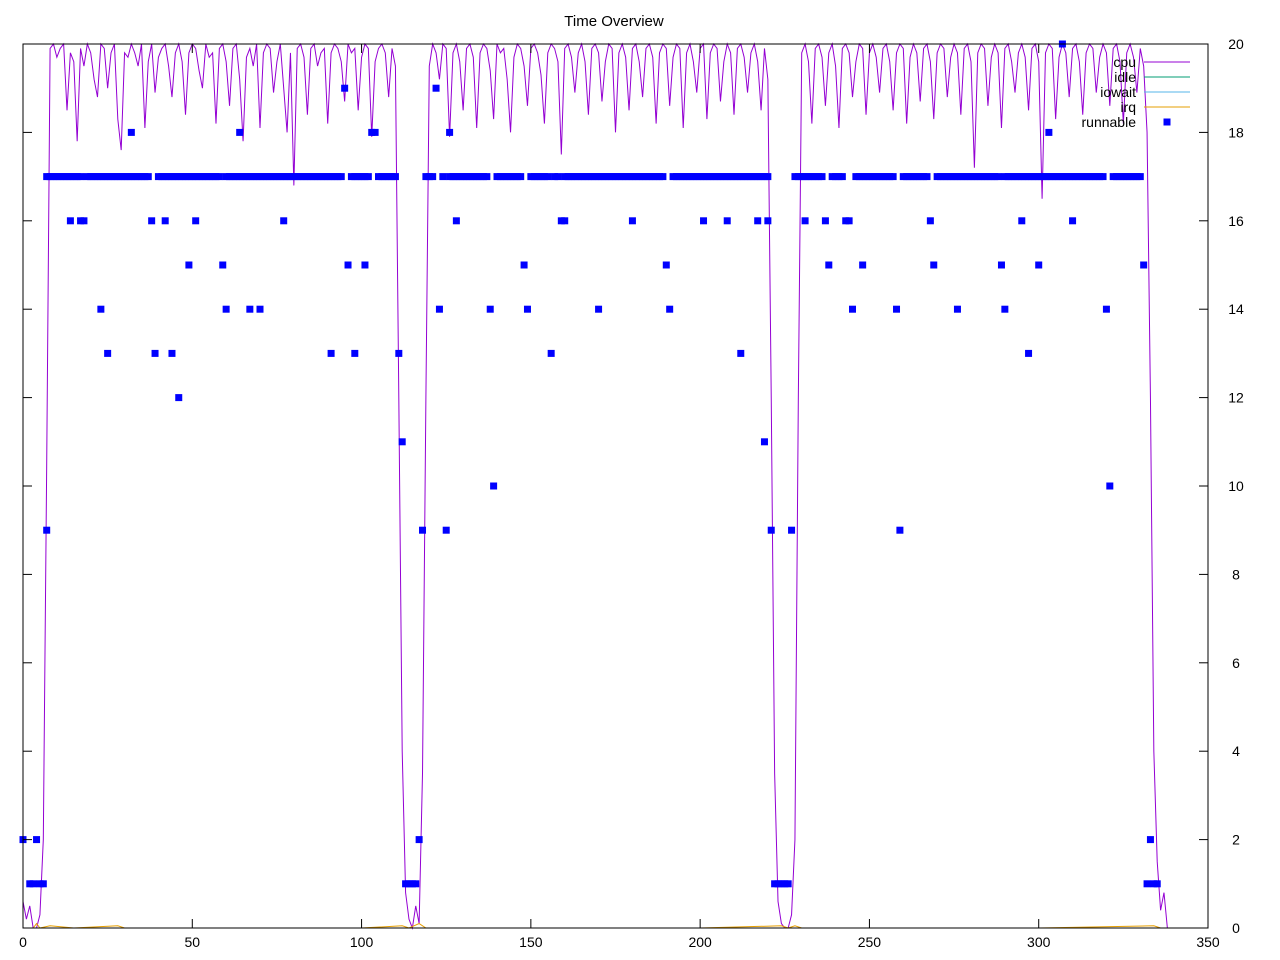 The width and height of the screenshot is (1280, 960). Describe the element at coordinates (1039, 942) in the screenshot. I see `x-tick-label: 300` at that location.